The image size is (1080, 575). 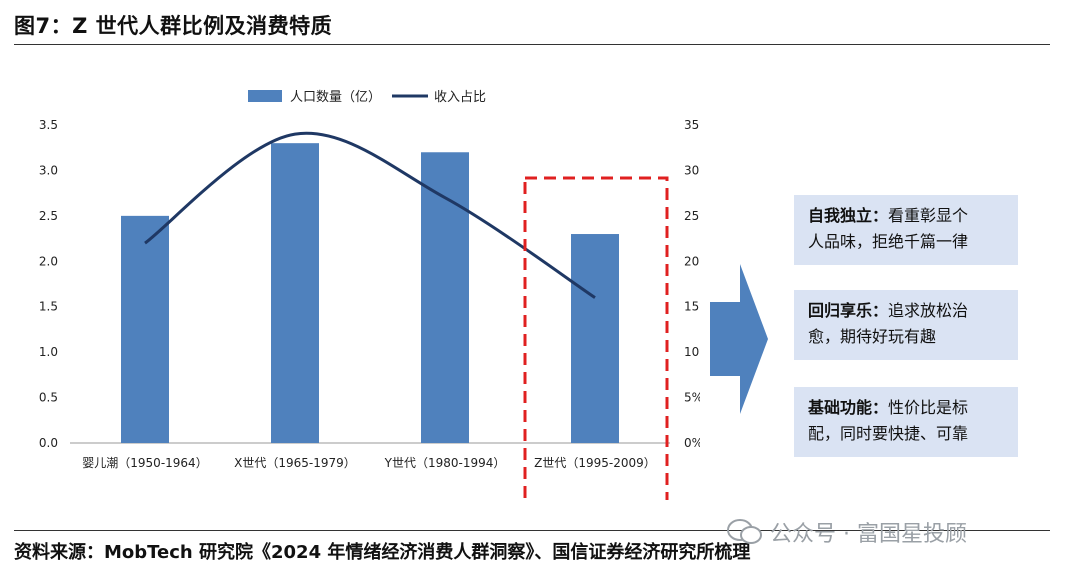 I want to click on y-left-tick-label: 0.0, so click(x=48, y=443).